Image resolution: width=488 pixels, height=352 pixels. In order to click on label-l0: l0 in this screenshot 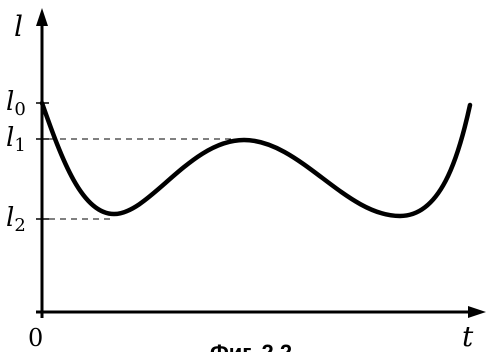, I will do `click(16, 103)`.